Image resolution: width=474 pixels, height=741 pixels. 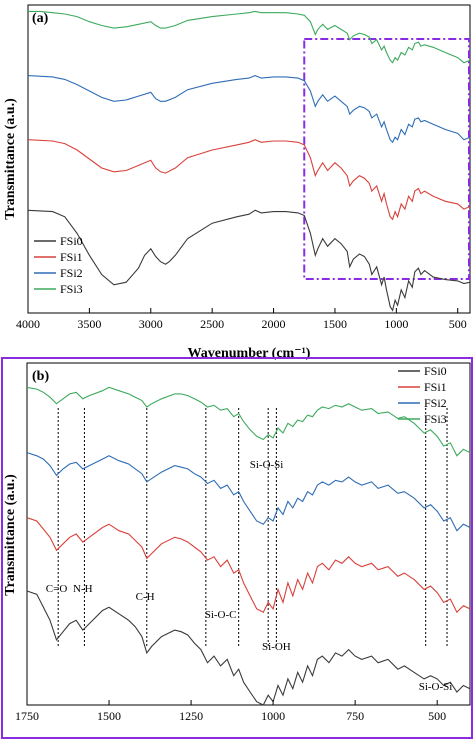 What do you see at coordinates (212, 324) in the screenshot?
I see `x-tick-label: 2500` at bounding box center [212, 324].